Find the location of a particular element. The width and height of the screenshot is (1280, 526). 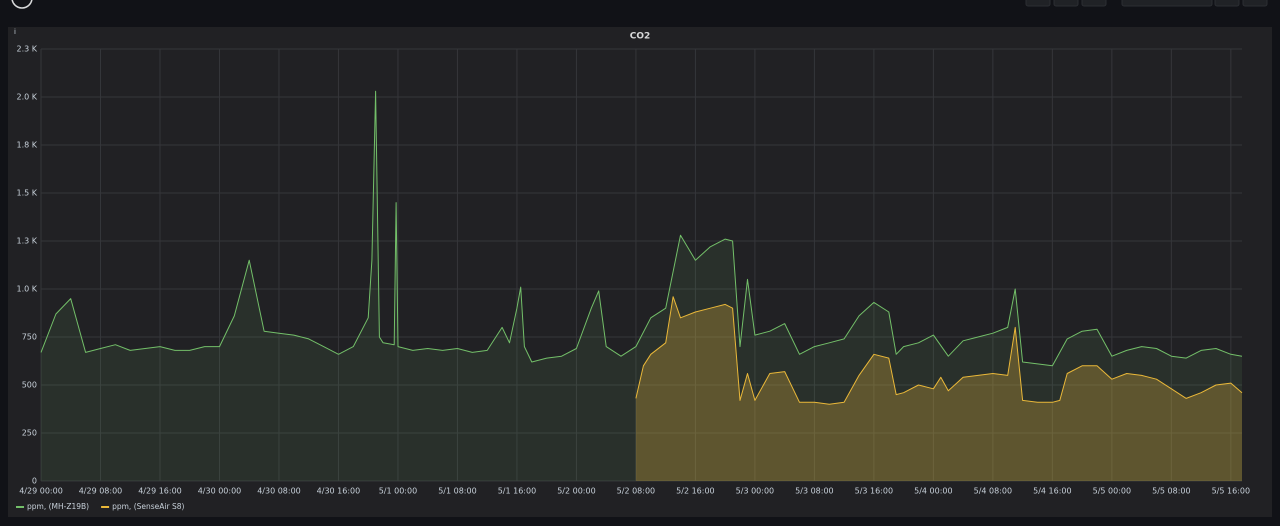

x-tick-label: 4/30 08:00 is located at coordinates (279, 491).